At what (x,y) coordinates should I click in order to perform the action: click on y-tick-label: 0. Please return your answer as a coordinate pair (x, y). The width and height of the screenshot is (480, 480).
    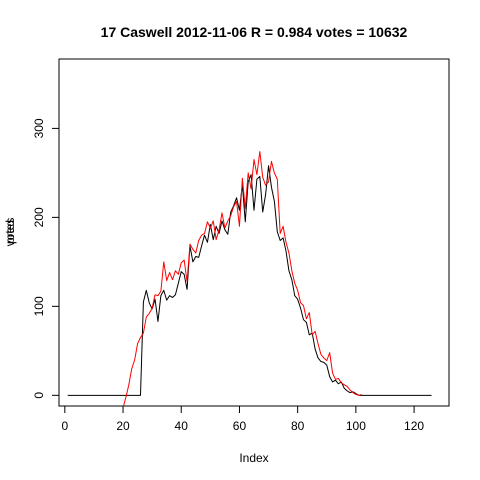
    Looking at the image, I should click on (39, 395).